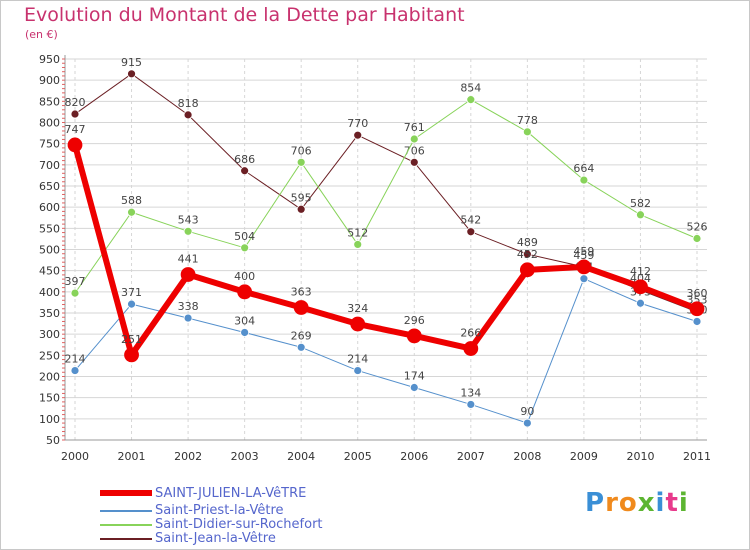  Describe the element at coordinates (357, 123) in the screenshot. I see `data-label: 770` at that location.